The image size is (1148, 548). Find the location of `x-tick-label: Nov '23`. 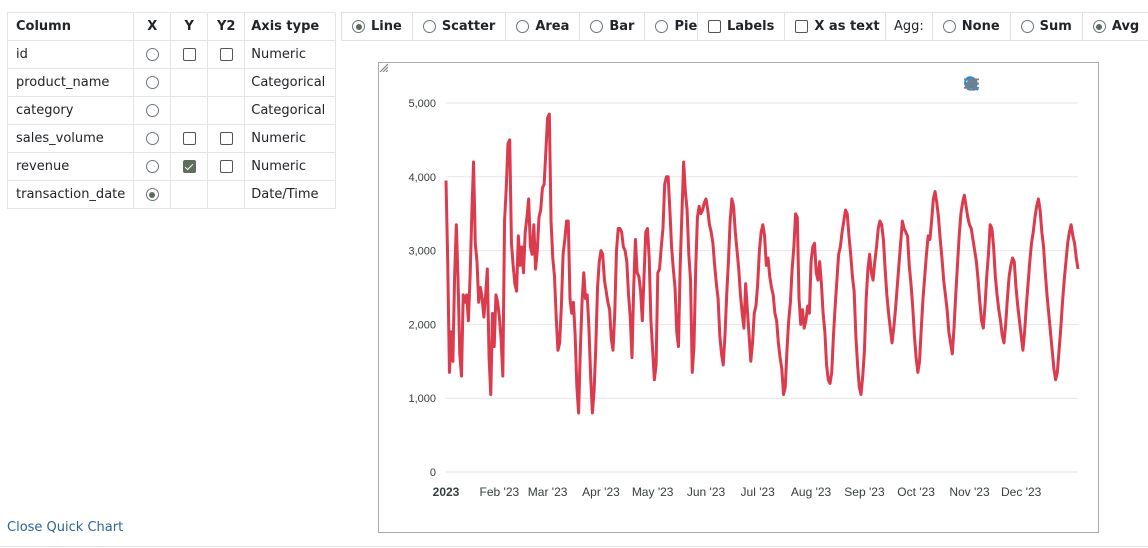

x-tick-label: Nov '23 is located at coordinates (969, 492).